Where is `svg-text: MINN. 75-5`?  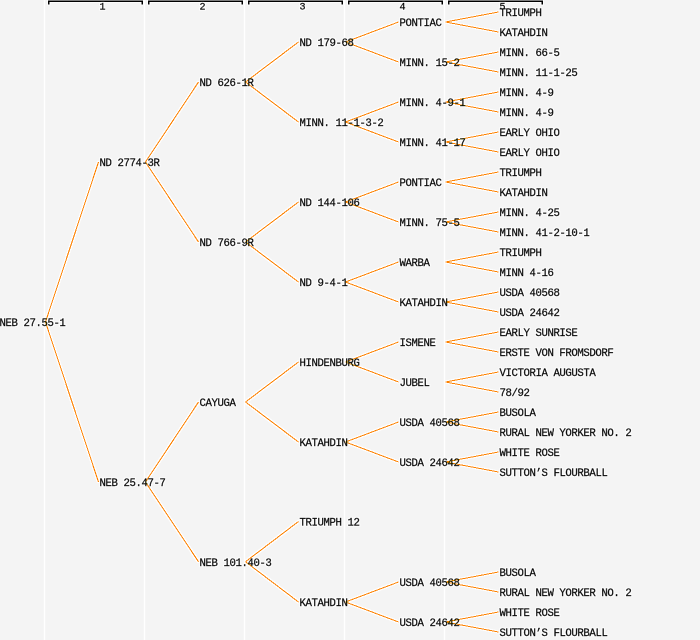 svg-text: MINN. 75-5 is located at coordinates (430, 224).